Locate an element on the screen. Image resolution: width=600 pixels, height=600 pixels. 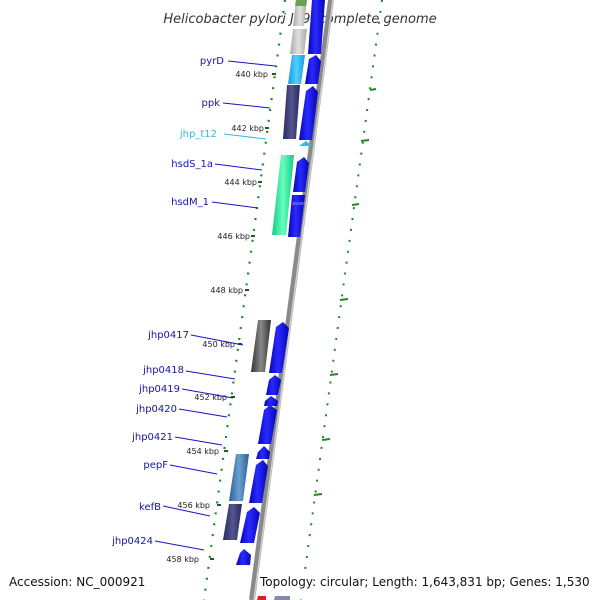
gene-partial-top-grey is located at coordinates (300, 13).